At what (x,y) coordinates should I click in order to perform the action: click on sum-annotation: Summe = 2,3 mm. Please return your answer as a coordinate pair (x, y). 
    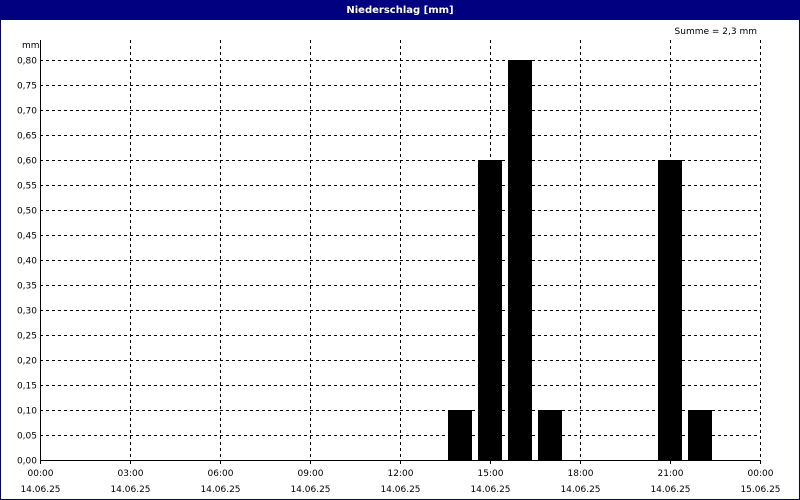
    Looking at the image, I should click on (716, 32).